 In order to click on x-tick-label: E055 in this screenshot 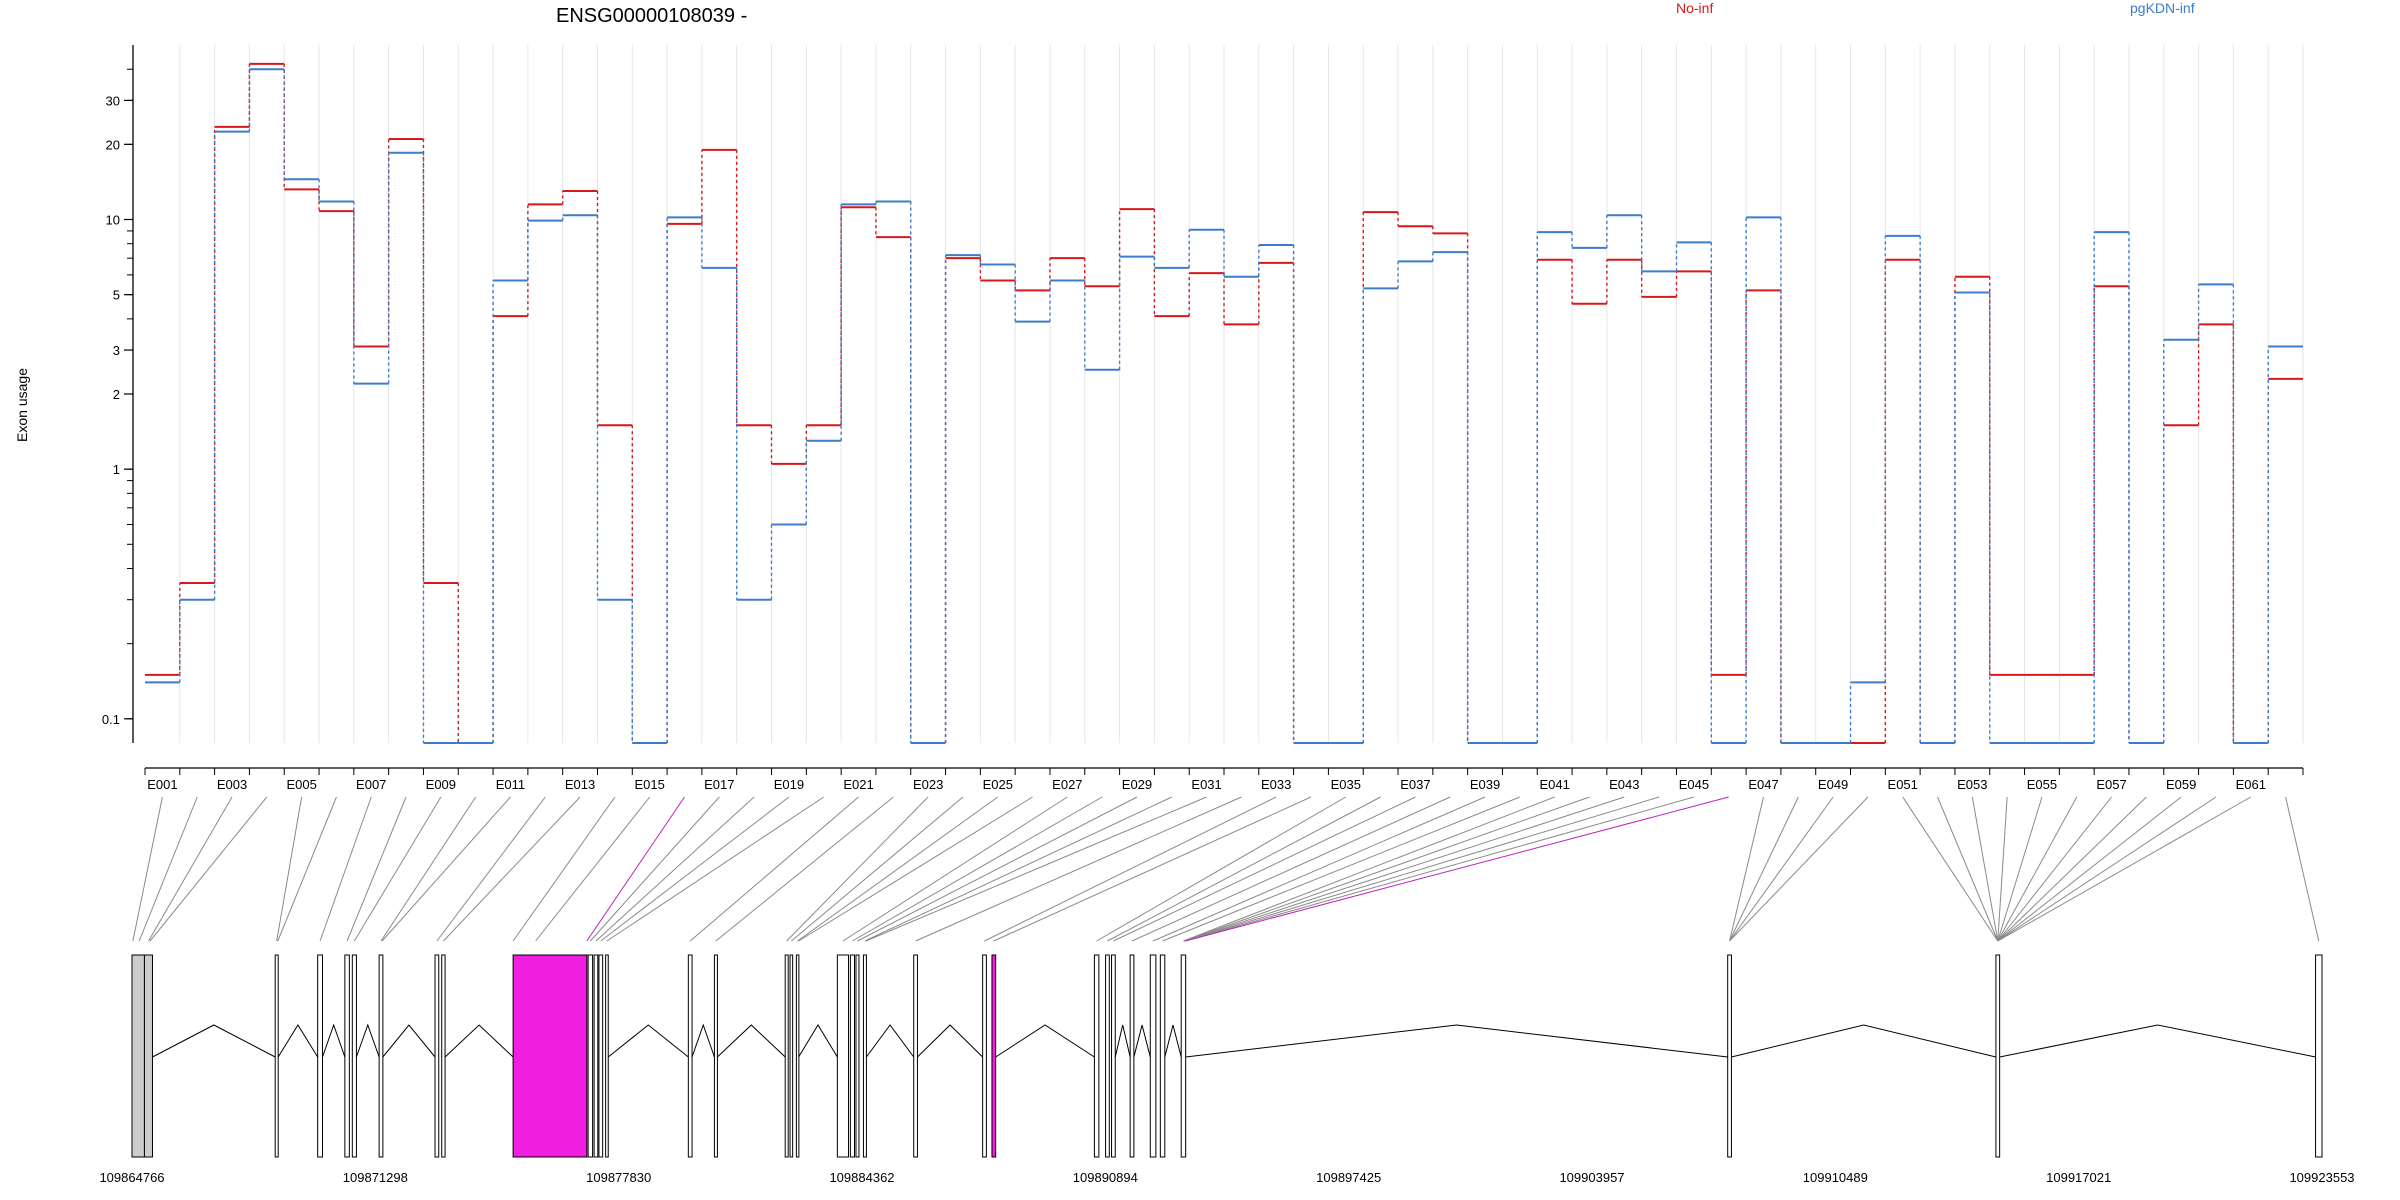, I will do `click(2042, 784)`.